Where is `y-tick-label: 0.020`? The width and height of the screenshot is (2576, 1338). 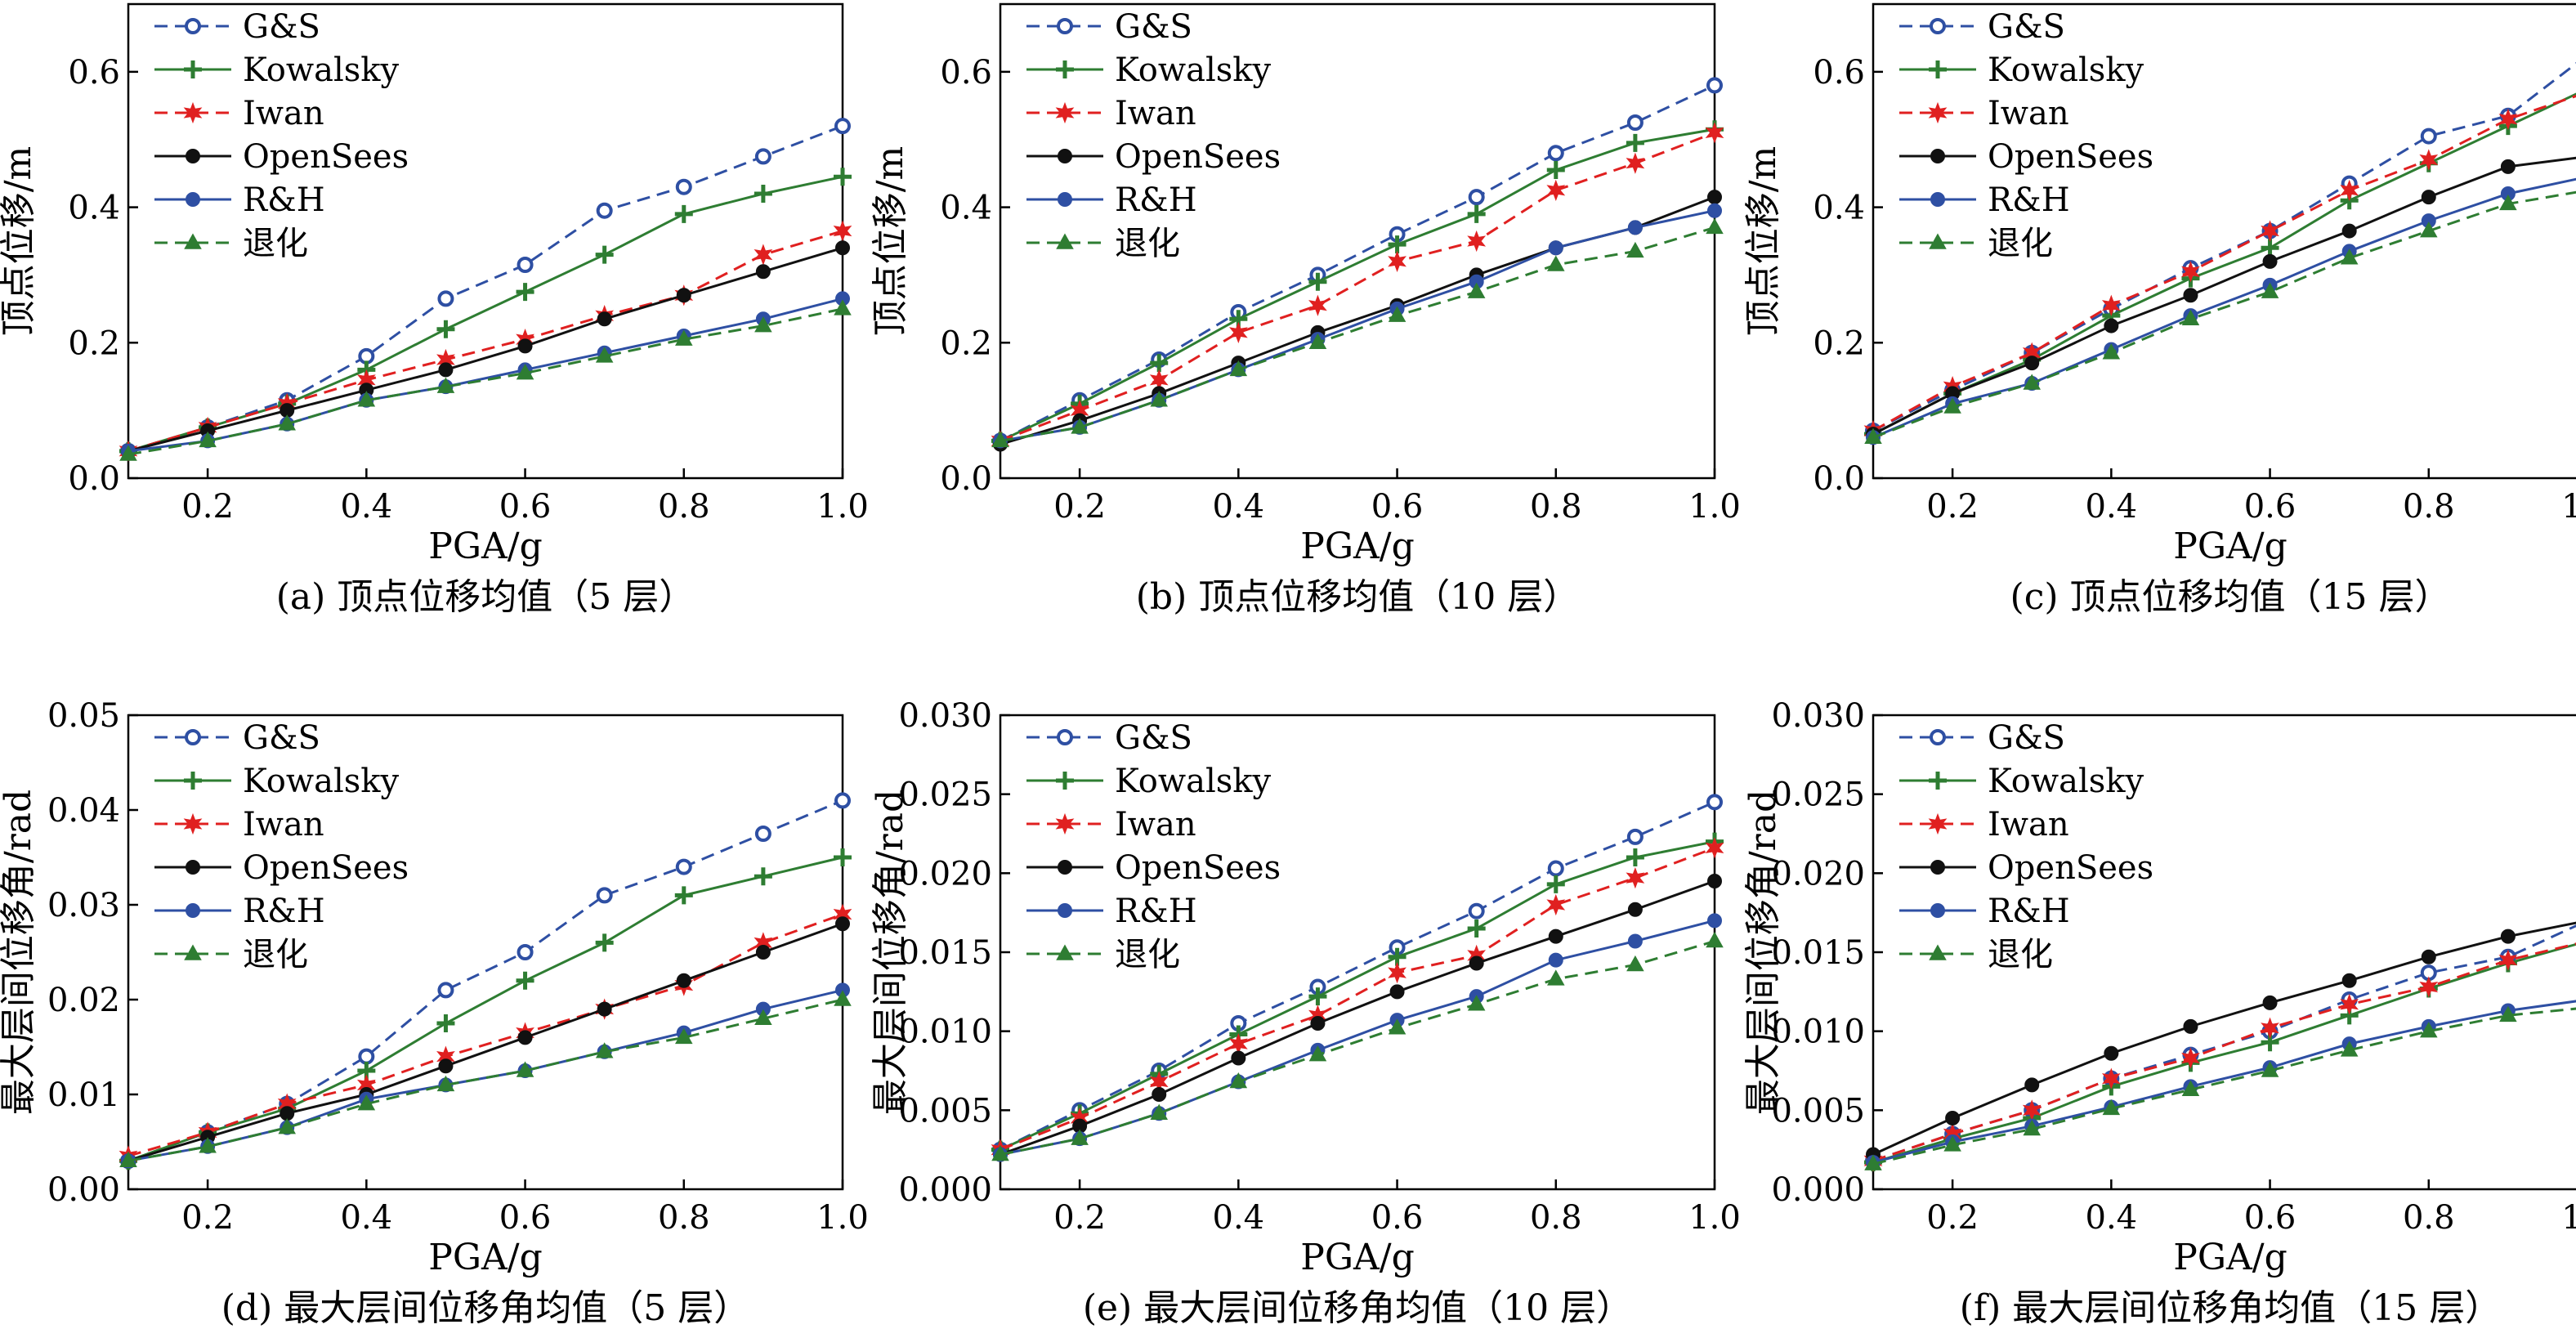 y-tick-label: 0.020 is located at coordinates (1818, 874).